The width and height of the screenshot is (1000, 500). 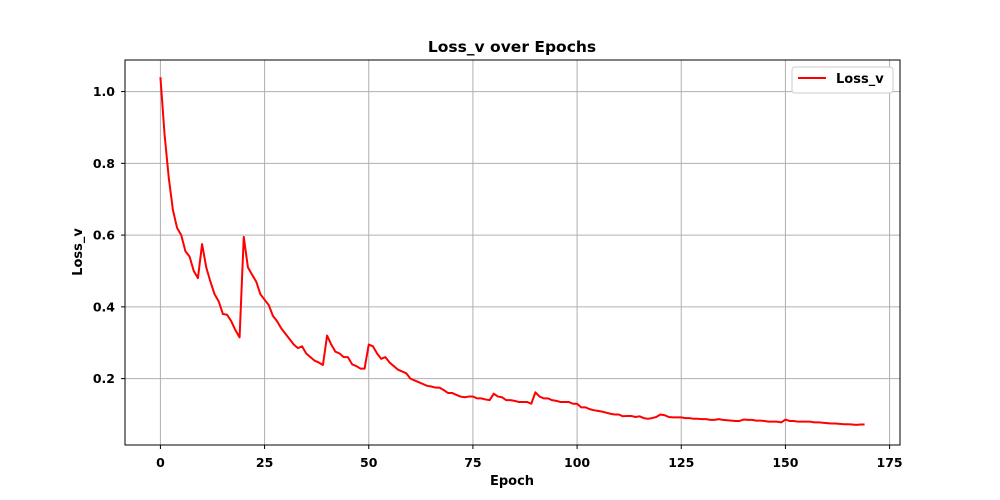 I want to click on legend-box, so click(x=842, y=80).